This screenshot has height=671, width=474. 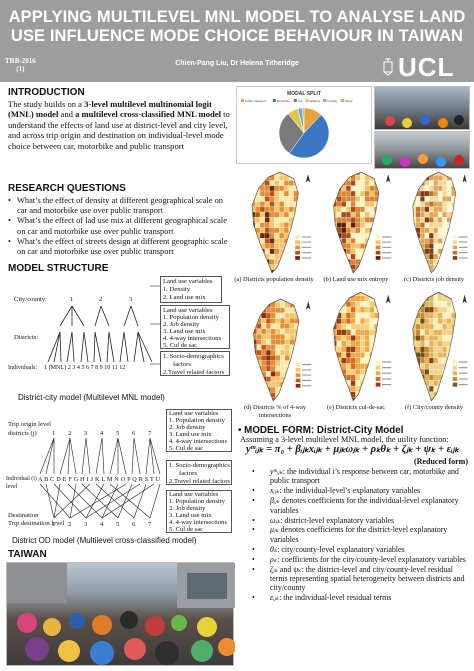 What do you see at coordinates (46, 104) in the screenshot?
I see `intro-text-a: The study builds on a` at bounding box center [46, 104].